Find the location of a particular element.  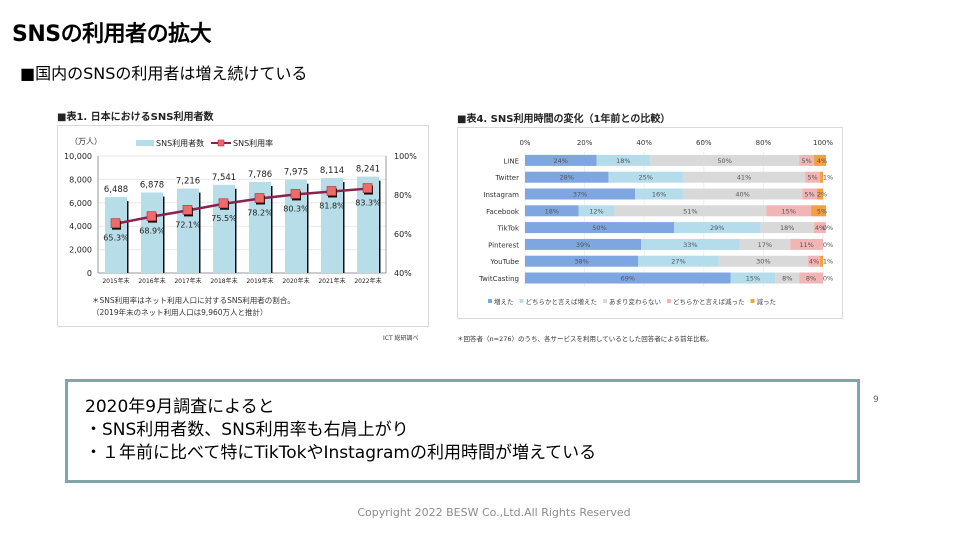

chart-left-source: ICT 総研調べ is located at coordinates (401, 338).